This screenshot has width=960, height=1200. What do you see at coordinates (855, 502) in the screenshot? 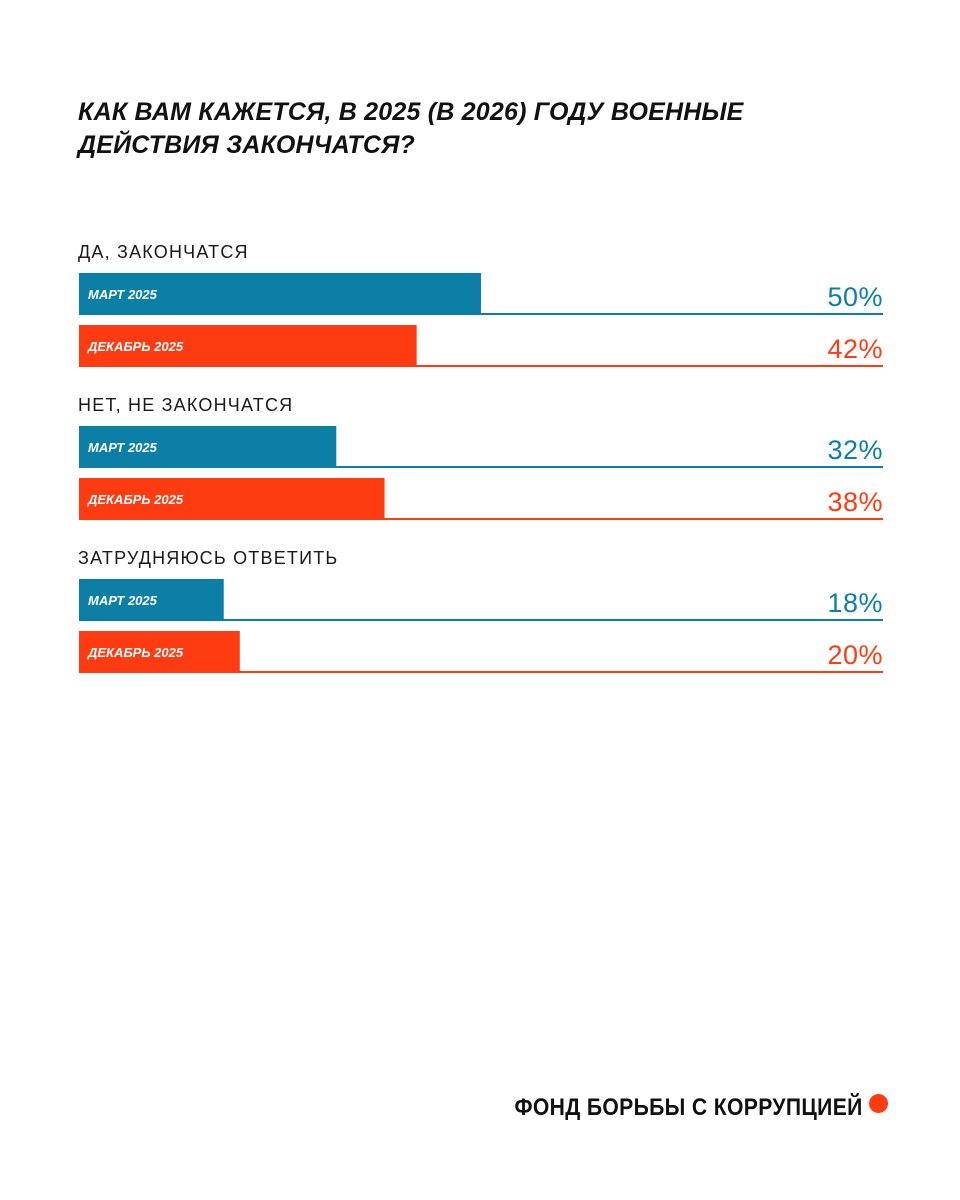
I see `value-label: 38%` at bounding box center [855, 502].